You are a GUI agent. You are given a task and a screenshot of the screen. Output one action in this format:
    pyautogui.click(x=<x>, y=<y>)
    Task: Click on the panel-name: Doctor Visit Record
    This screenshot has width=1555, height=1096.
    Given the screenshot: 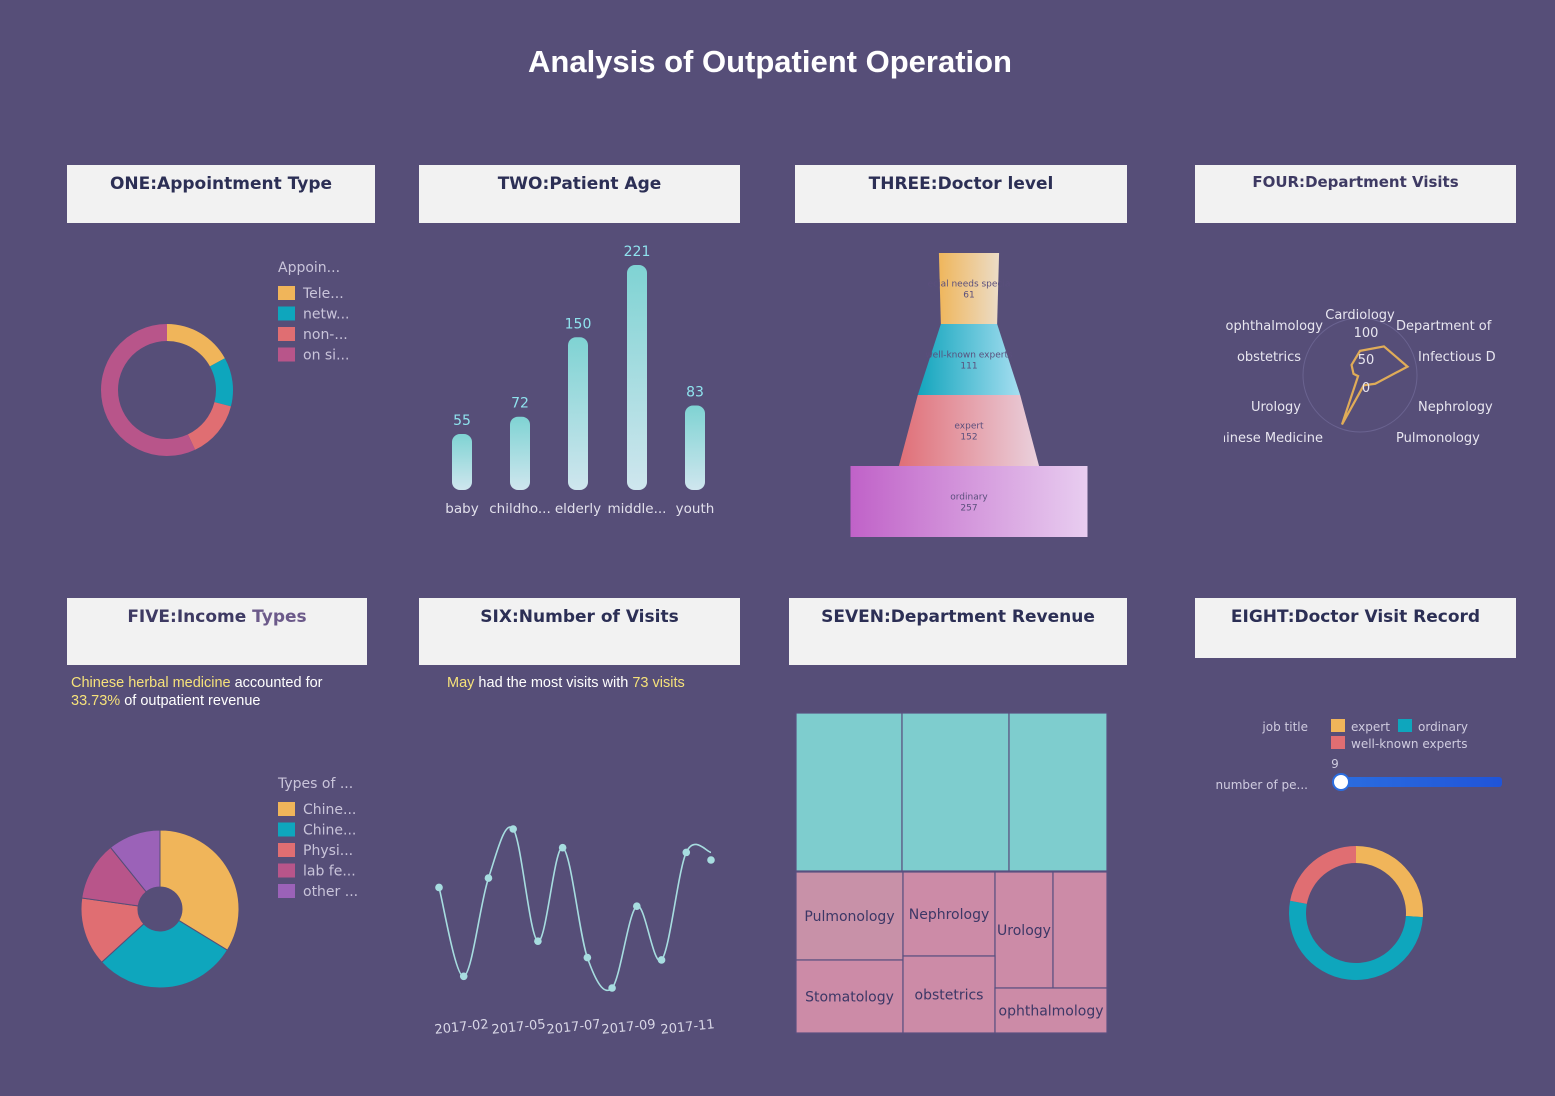 What is the action you would take?
    pyautogui.click(x=1387, y=617)
    